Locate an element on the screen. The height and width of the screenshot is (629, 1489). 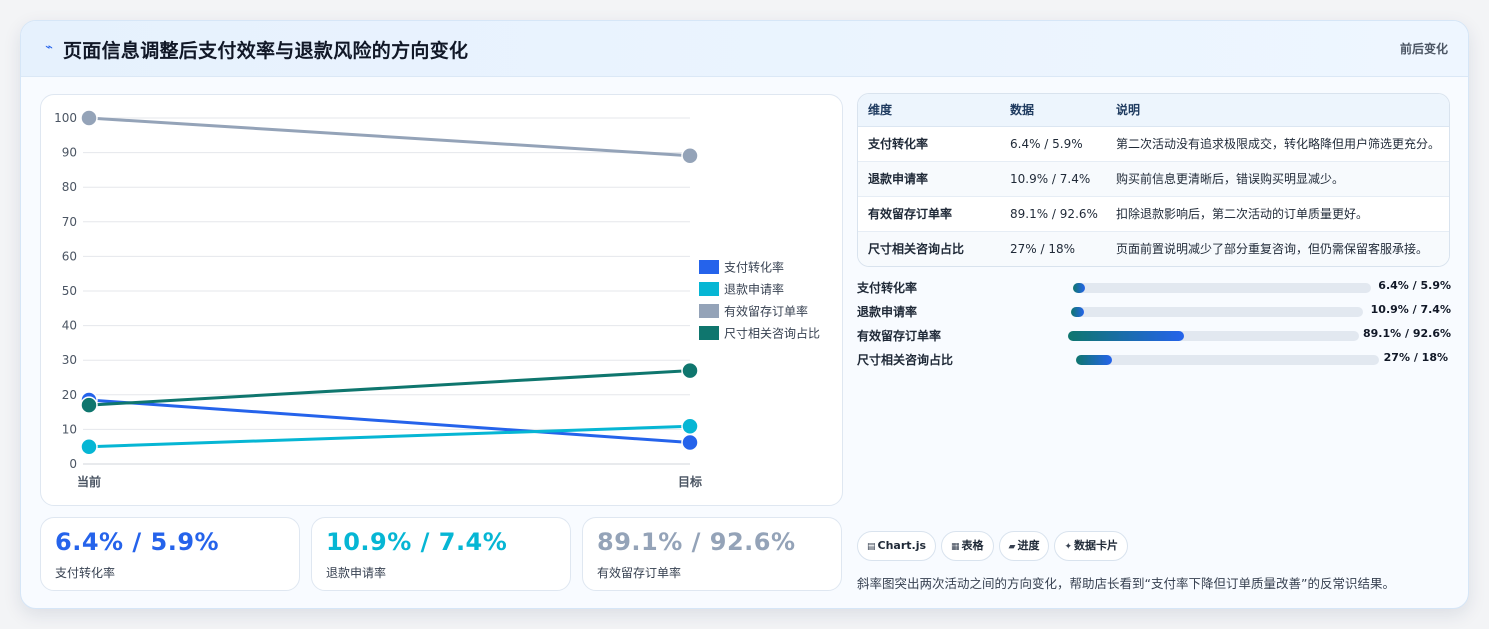
legend-label: 尺寸相关咨询占比 is located at coordinates (772, 333).